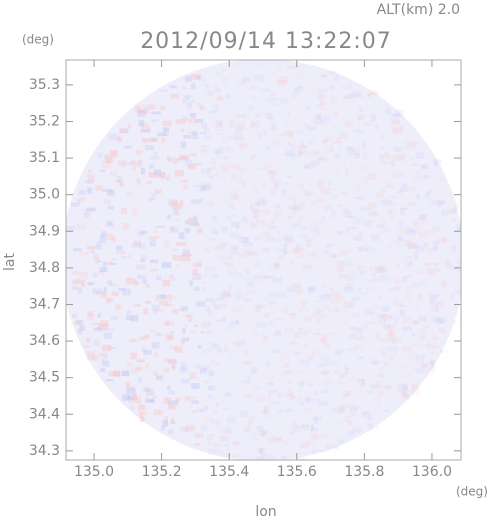  Describe the element at coordinates (418, 10) in the screenshot. I see `altitude-label: ALT(km) 2.0` at that location.